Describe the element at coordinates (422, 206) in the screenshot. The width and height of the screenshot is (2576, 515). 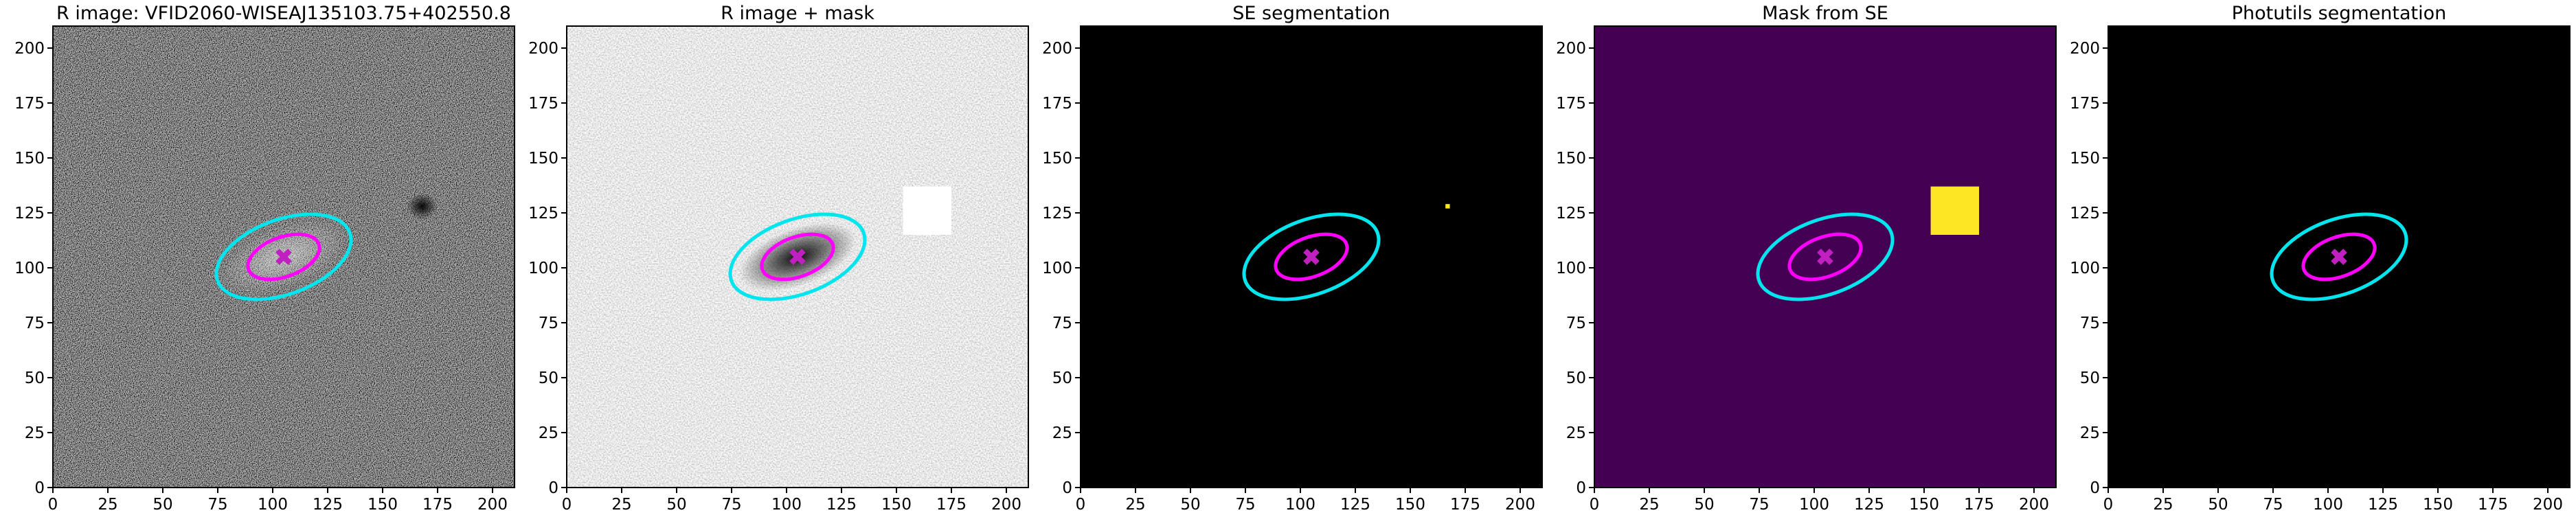
I see `star` at that location.